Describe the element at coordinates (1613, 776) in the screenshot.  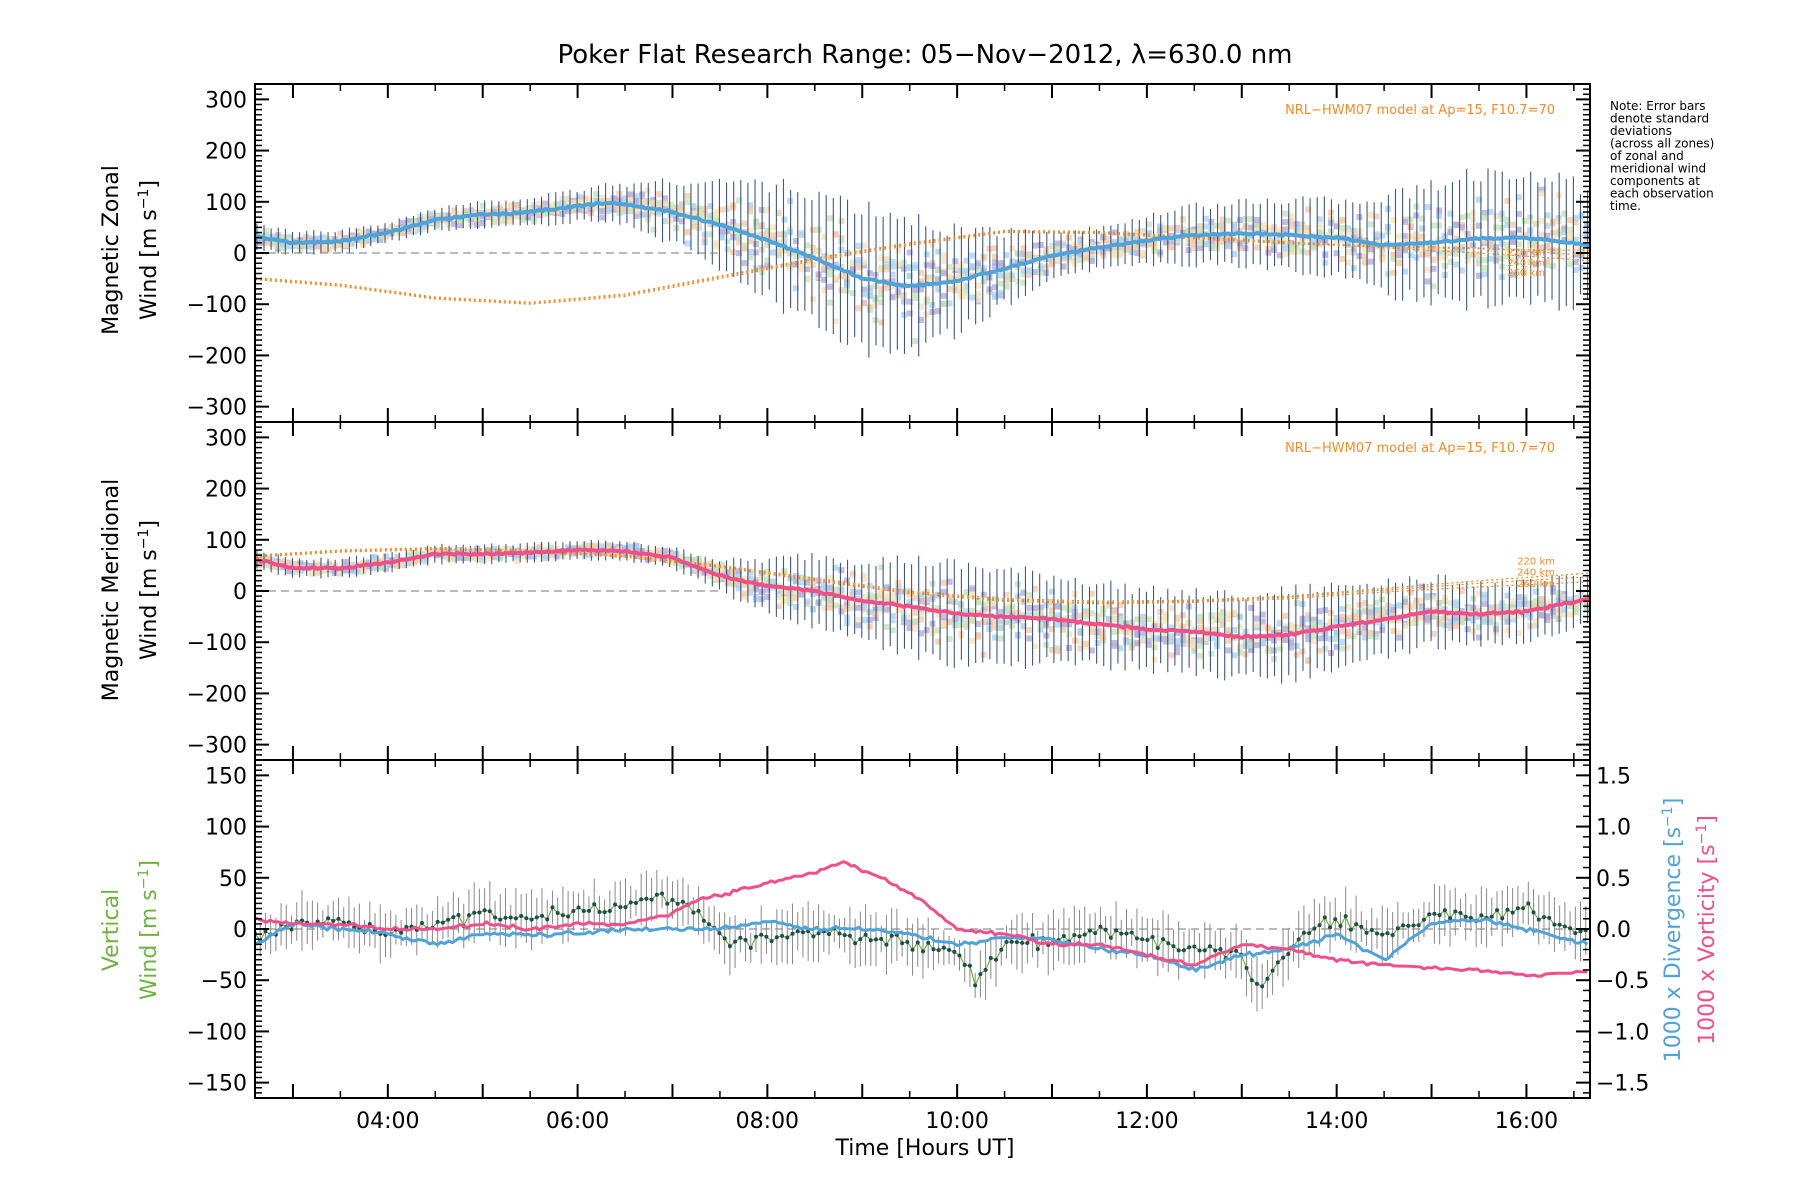
I see `y2-tick-label: 1.5` at that location.